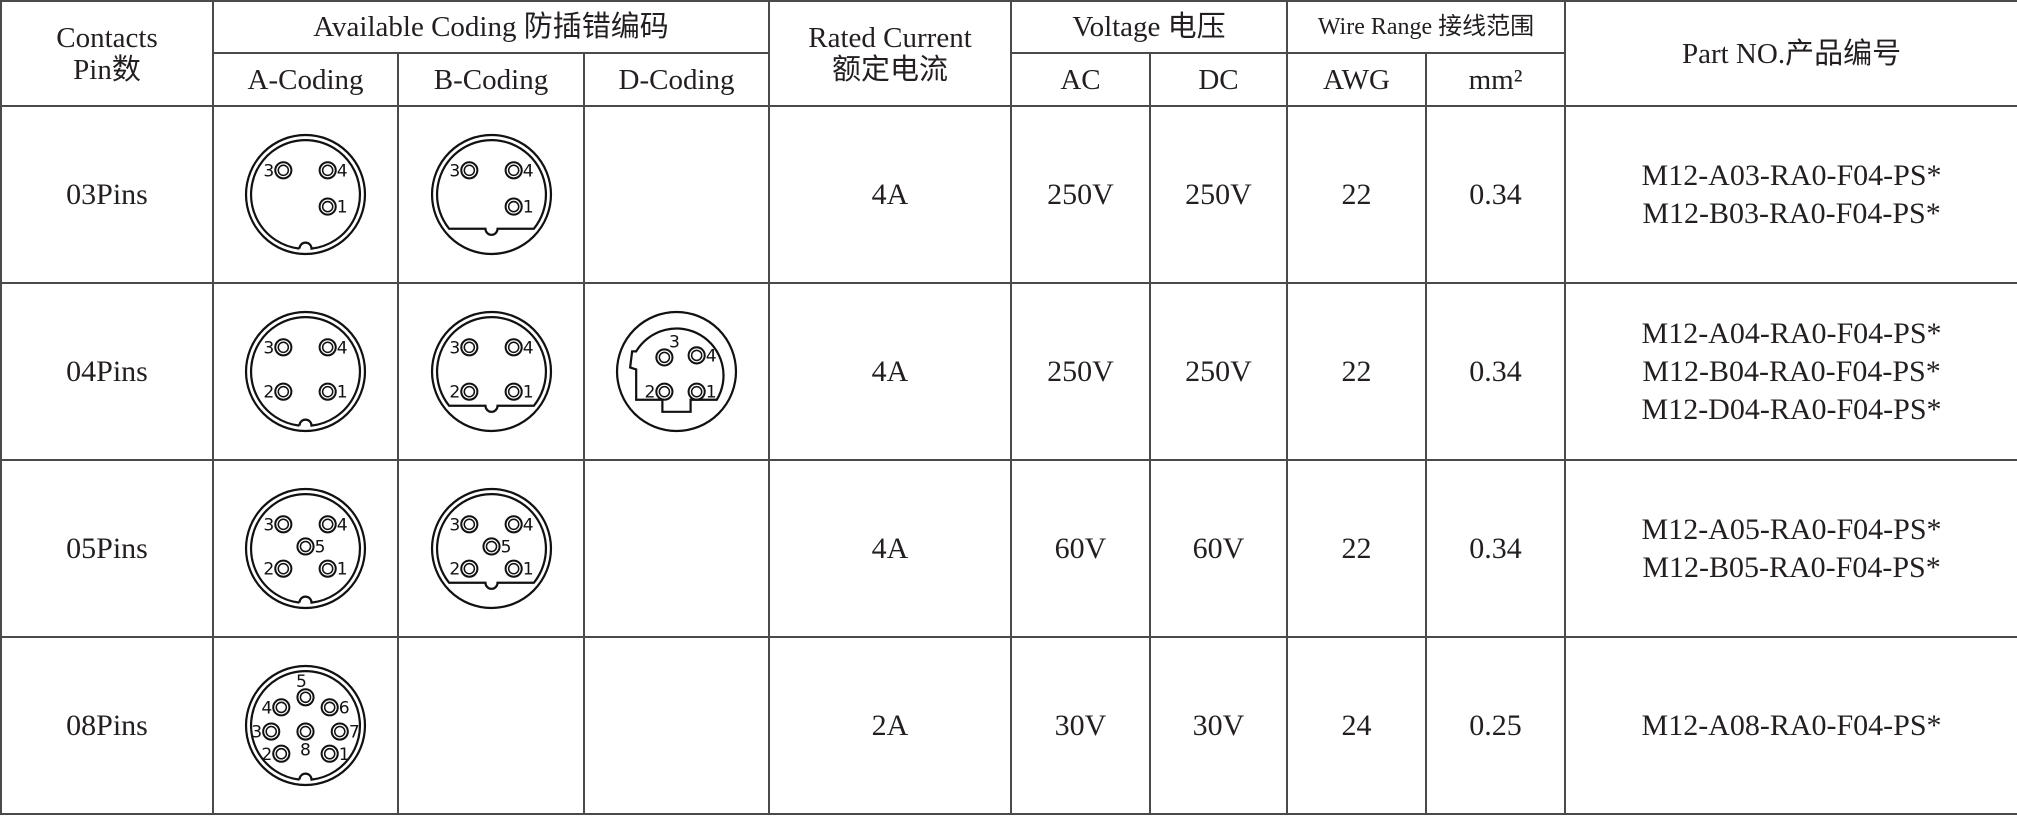  Describe the element at coordinates (1081, 371) in the screenshot. I see `ac-voltage-cell: 250V` at that location.